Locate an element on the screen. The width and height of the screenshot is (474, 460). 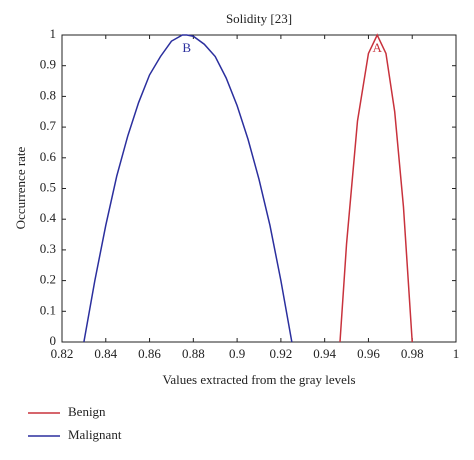
y-tick-label: 0.5 is located at coordinates (48, 186).